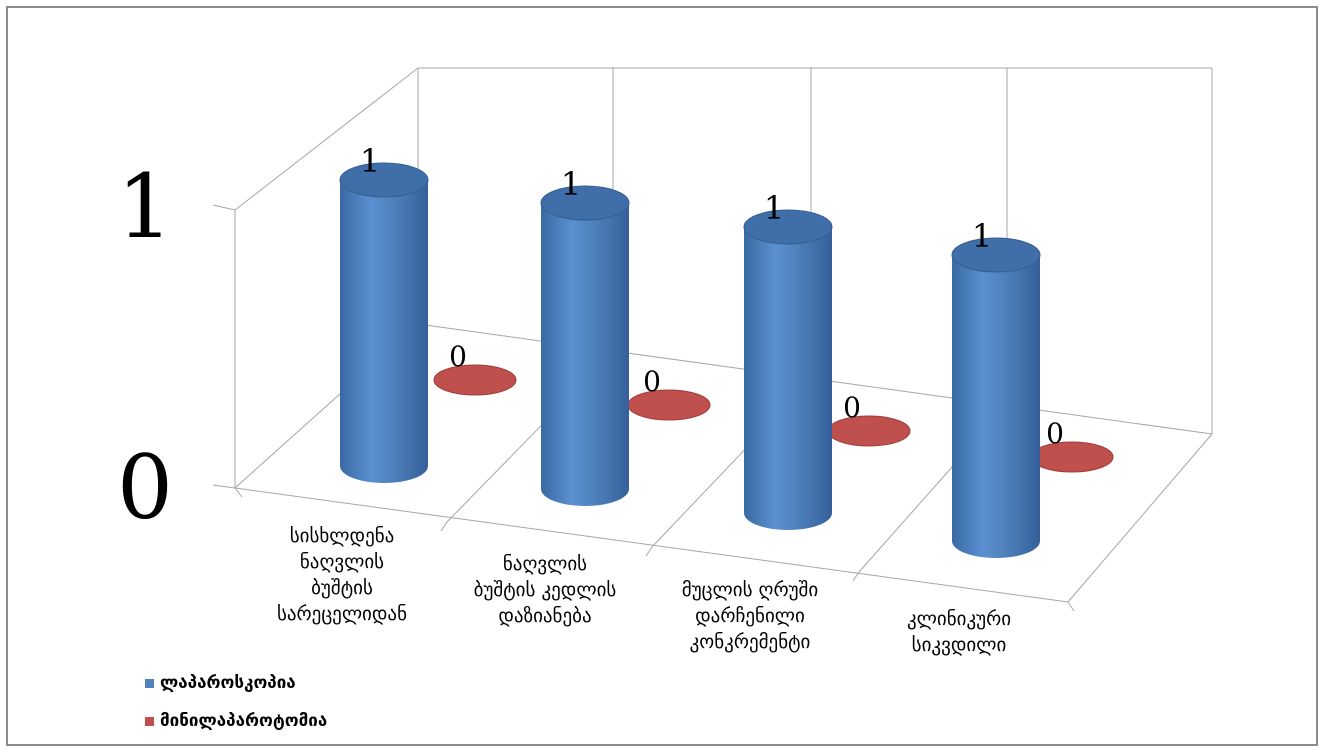 The height and width of the screenshot is (746, 1329). What do you see at coordinates (145, 206) in the screenshot?
I see `y-tick-label: 1` at bounding box center [145, 206].